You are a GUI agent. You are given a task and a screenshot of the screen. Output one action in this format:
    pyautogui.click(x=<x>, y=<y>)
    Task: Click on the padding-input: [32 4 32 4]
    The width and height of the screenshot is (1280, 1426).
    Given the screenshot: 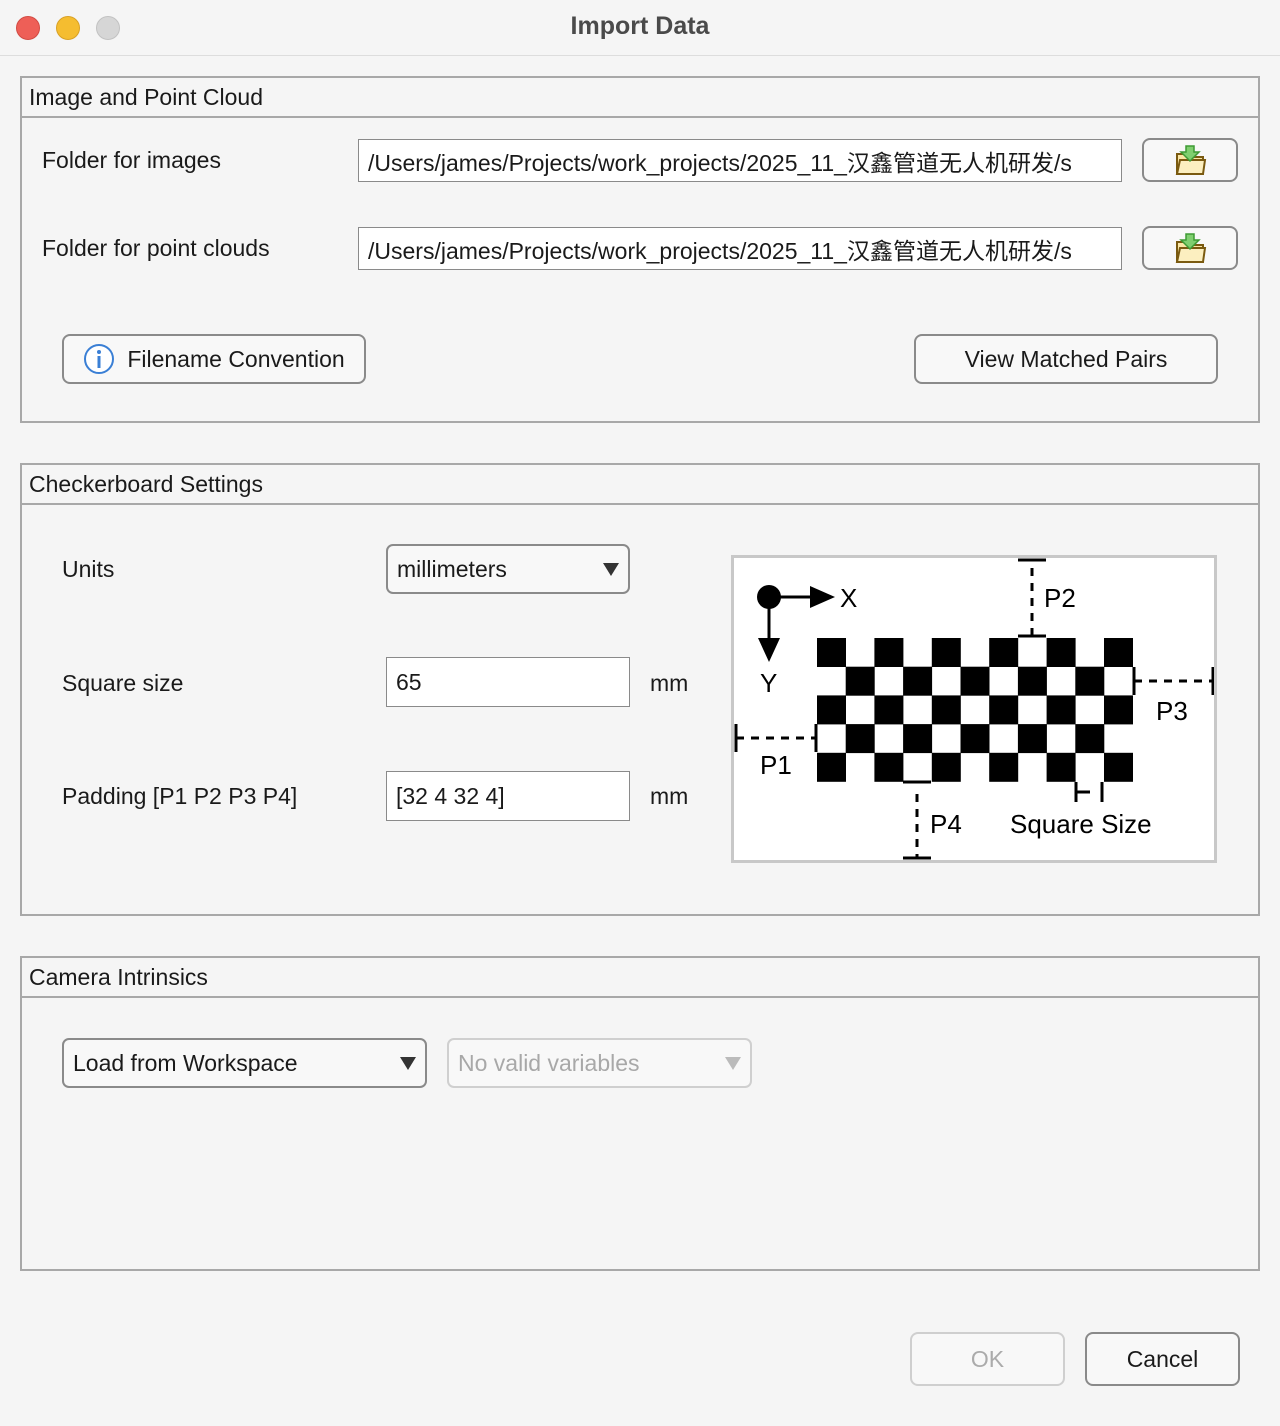 What is the action you would take?
    pyautogui.click(x=508, y=796)
    